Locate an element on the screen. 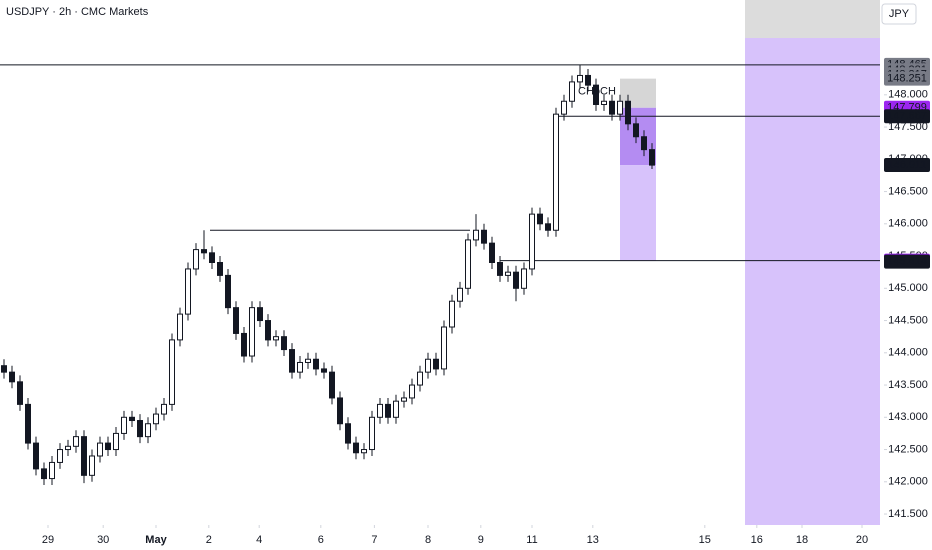 Image resolution: width=932 pixels, height=550 pixels. price-label: 145.414 is located at coordinates (907, 262).